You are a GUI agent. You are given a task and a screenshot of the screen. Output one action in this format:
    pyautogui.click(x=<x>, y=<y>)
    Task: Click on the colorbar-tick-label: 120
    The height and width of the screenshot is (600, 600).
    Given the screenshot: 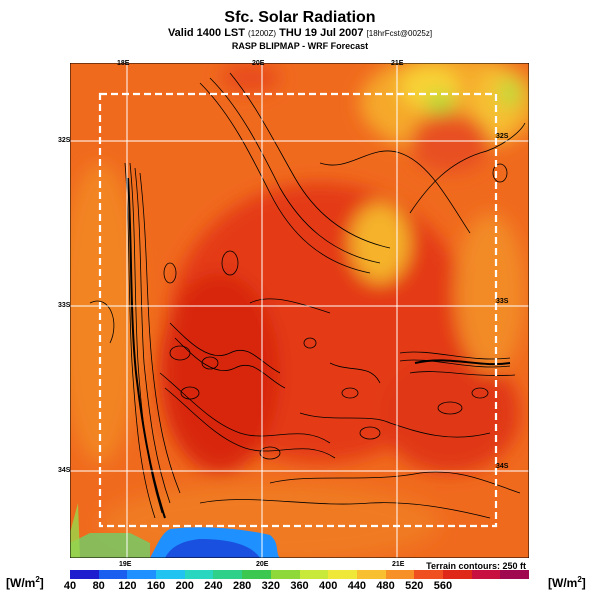 What is the action you would take?
    pyautogui.click(x=127, y=586)
    